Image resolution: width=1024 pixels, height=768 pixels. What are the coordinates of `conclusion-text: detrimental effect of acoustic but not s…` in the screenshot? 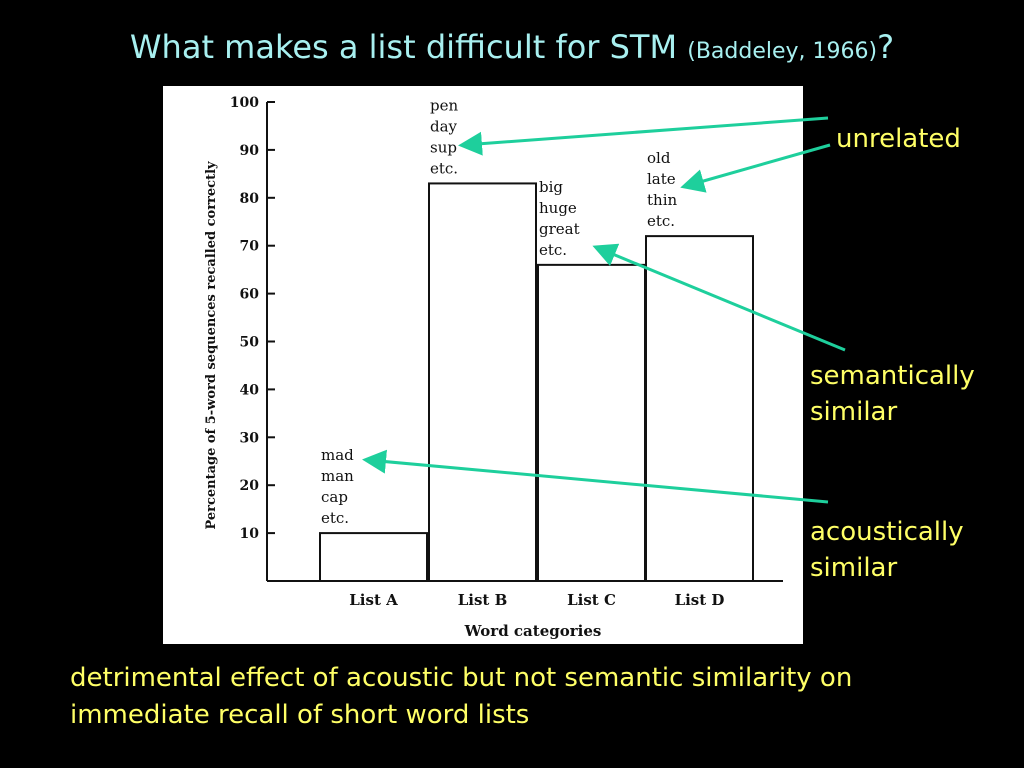 It's located at (540, 697).